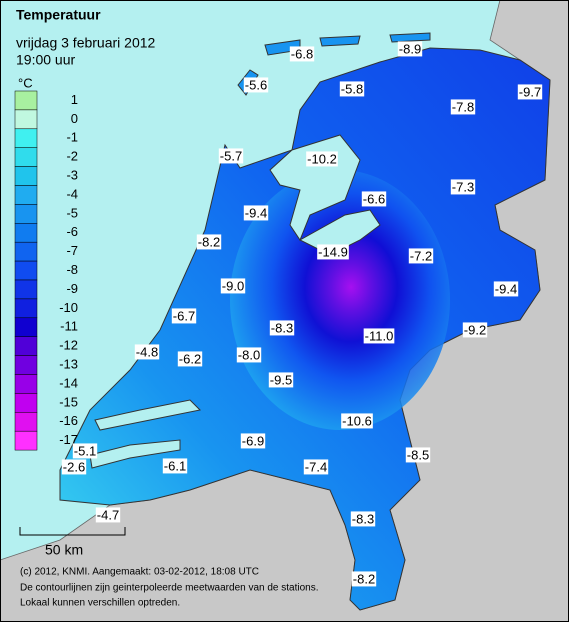 The height and width of the screenshot is (622, 569). I want to click on station-value: -5.7, so click(231, 155).